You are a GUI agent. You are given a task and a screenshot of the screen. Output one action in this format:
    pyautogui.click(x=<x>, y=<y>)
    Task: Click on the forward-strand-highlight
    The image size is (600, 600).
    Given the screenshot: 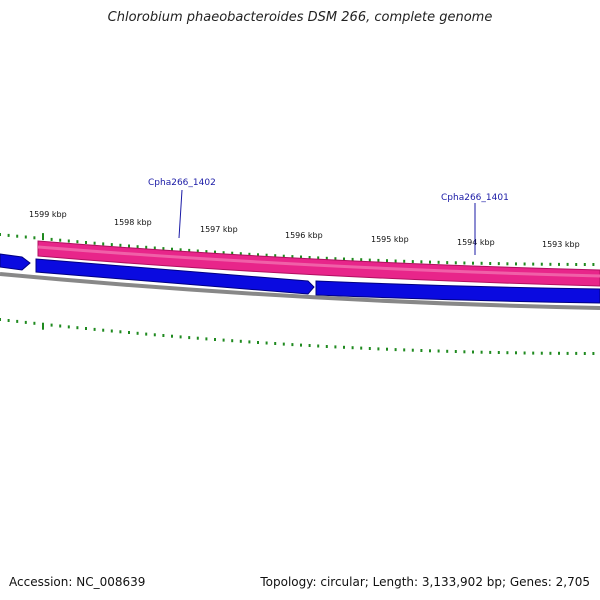 What is the action you would take?
    pyautogui.click(x=318, y=261)
    